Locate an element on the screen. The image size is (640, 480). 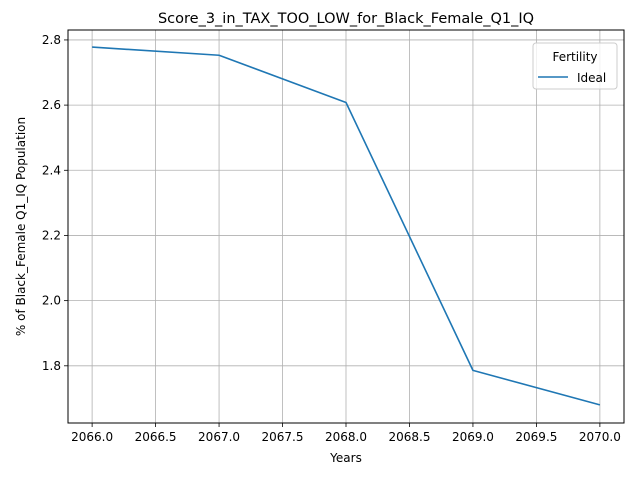
y-tick-label: 2.8 is located at coordinates (51, 40).